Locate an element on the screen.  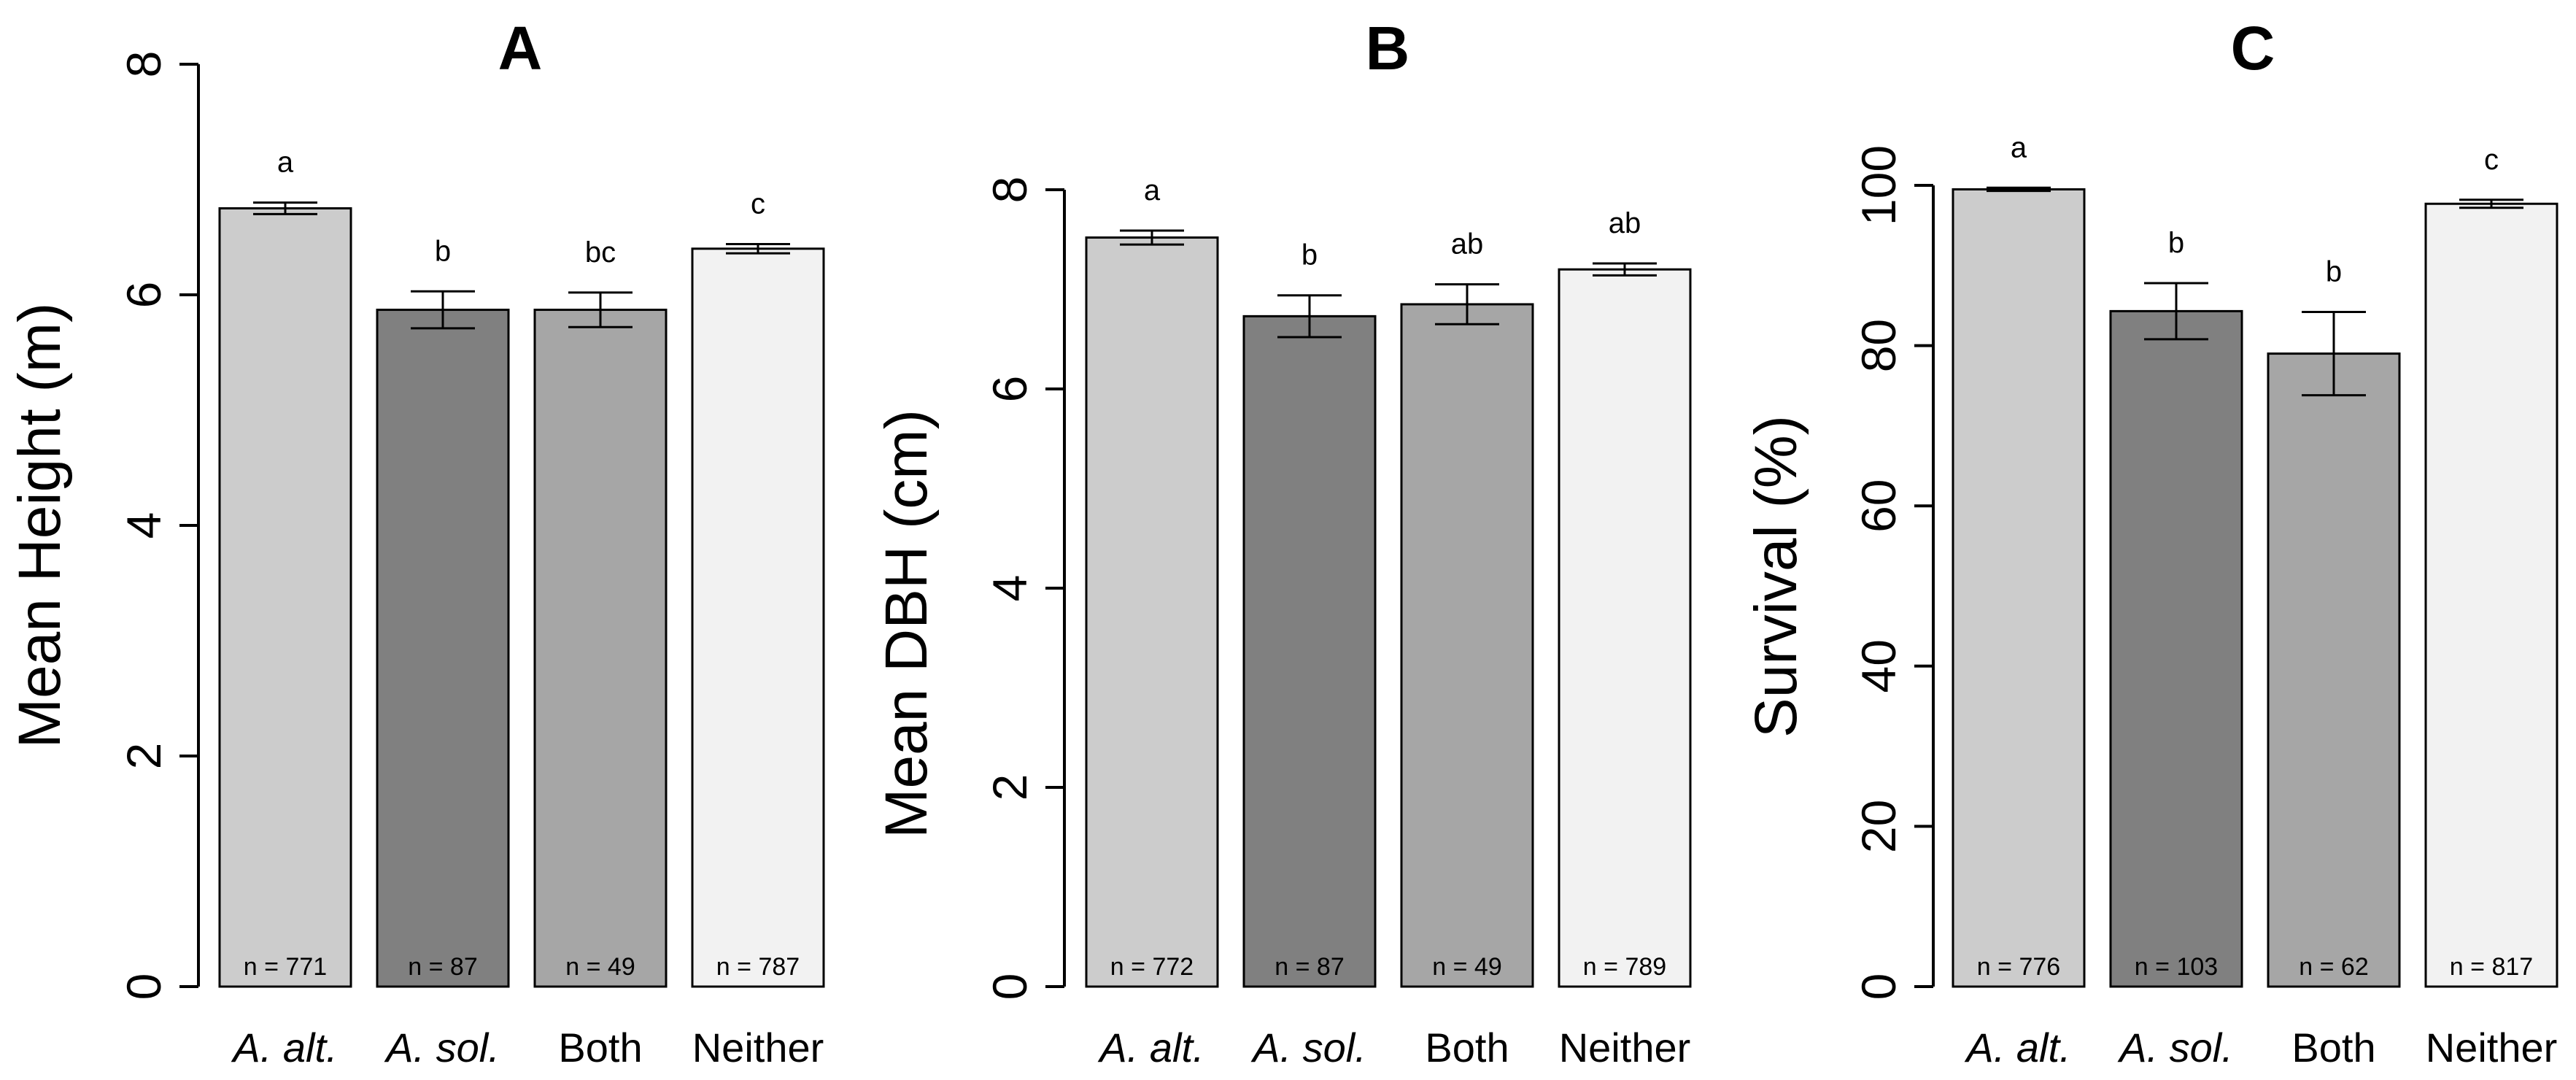
y-tick-label: 40 is located at coordinates (1879, 666).